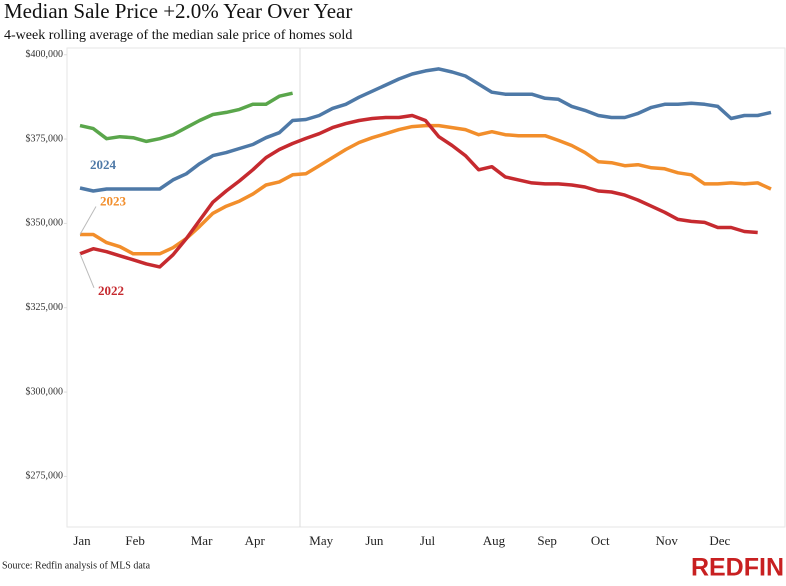 The image size is (786, 586). I want to click on y-tick-label: $400,000, so click(45, 54).